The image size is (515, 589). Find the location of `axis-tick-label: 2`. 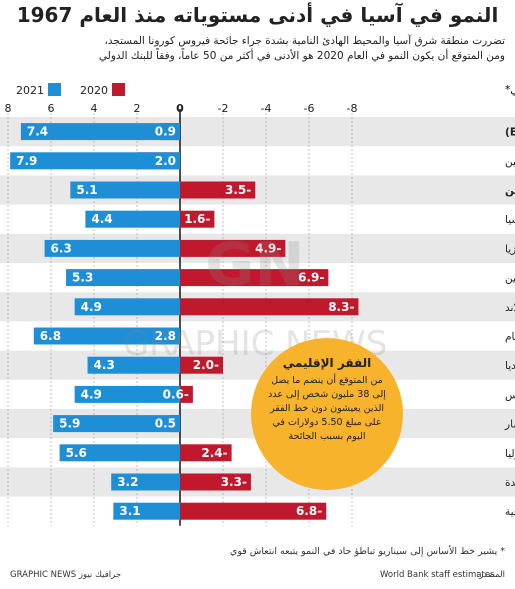

axis-tick-label: 2 is located at coordinates (137, 108).